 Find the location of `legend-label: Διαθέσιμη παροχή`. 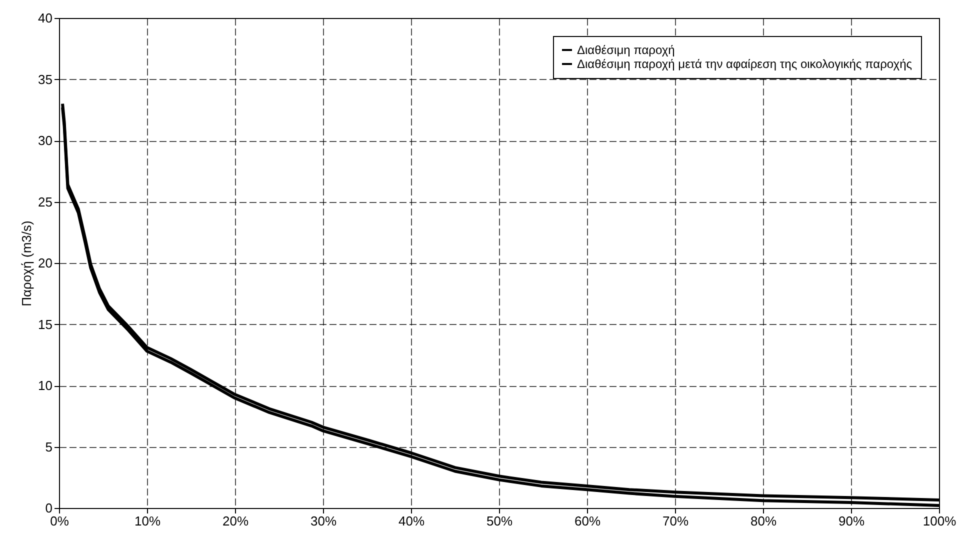

legend-label: Διαθέσιμη παροχή is located at coordinates (626, 50).